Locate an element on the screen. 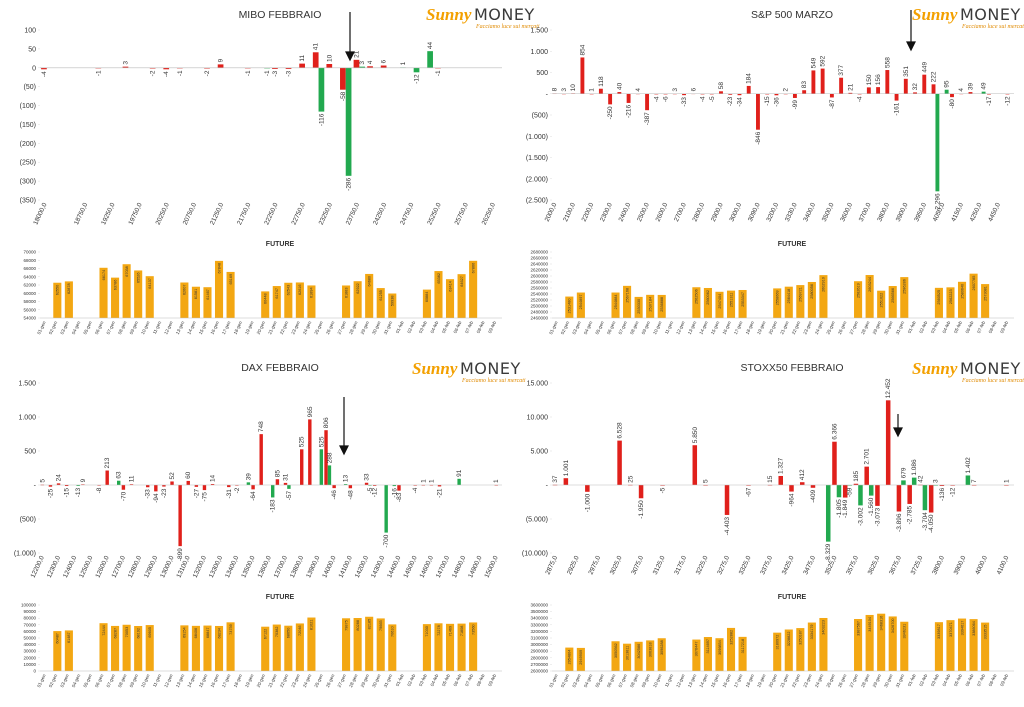 The height and width of the screenshot is (707, 1024). x-tick-label: 05-feb is located at coordinates (958, 680).